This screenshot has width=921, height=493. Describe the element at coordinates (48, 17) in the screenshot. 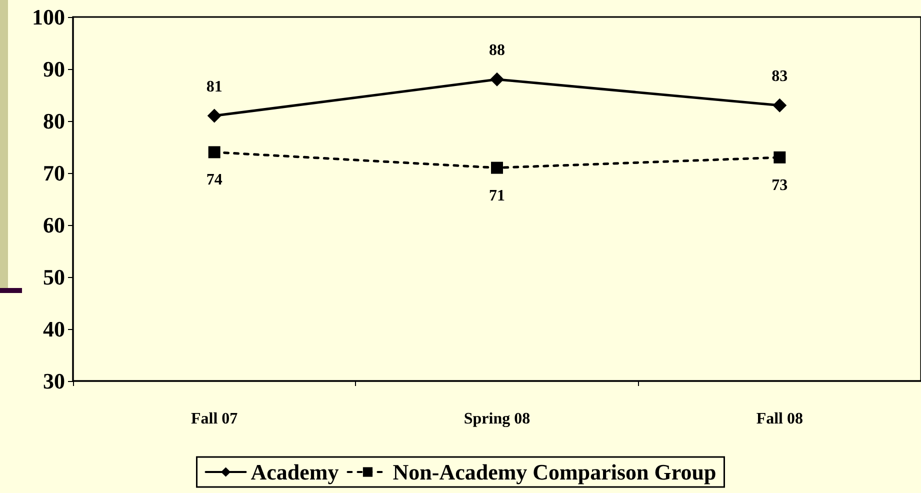

I see `y-tick-label: 100` at that location.